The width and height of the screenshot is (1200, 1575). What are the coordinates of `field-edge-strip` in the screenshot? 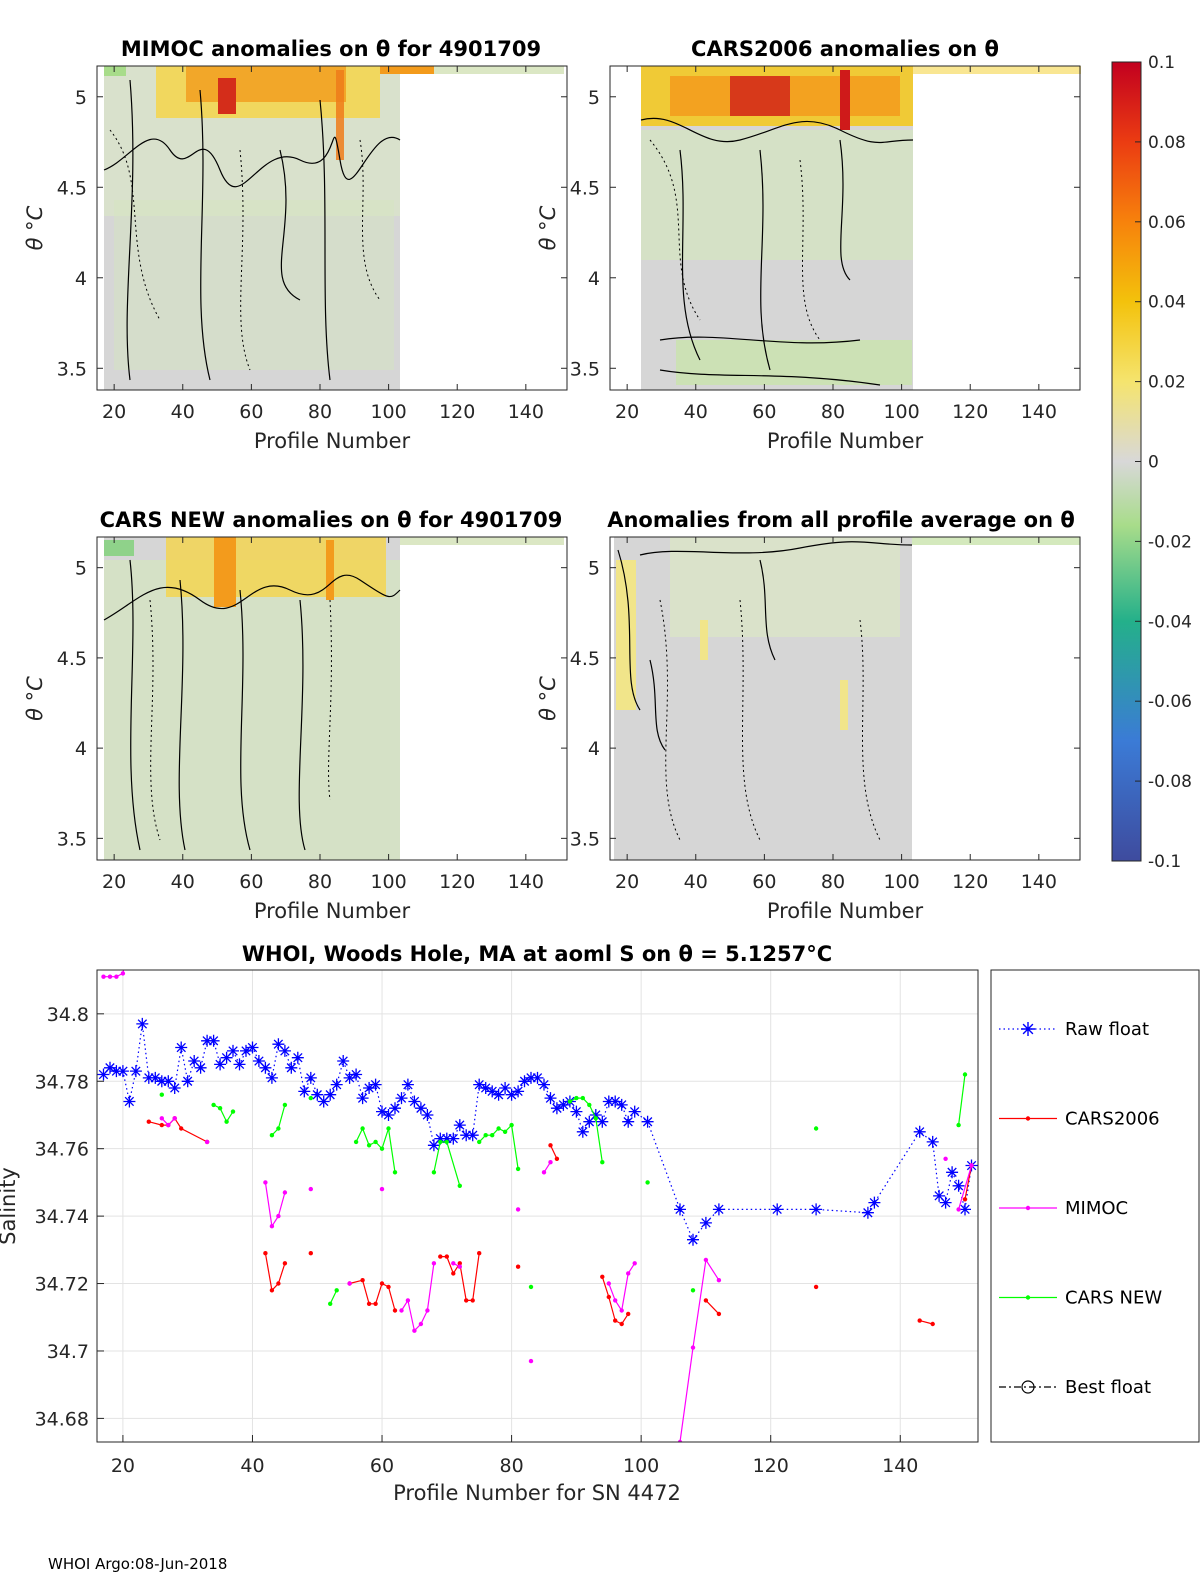 It's located at (997, 70).